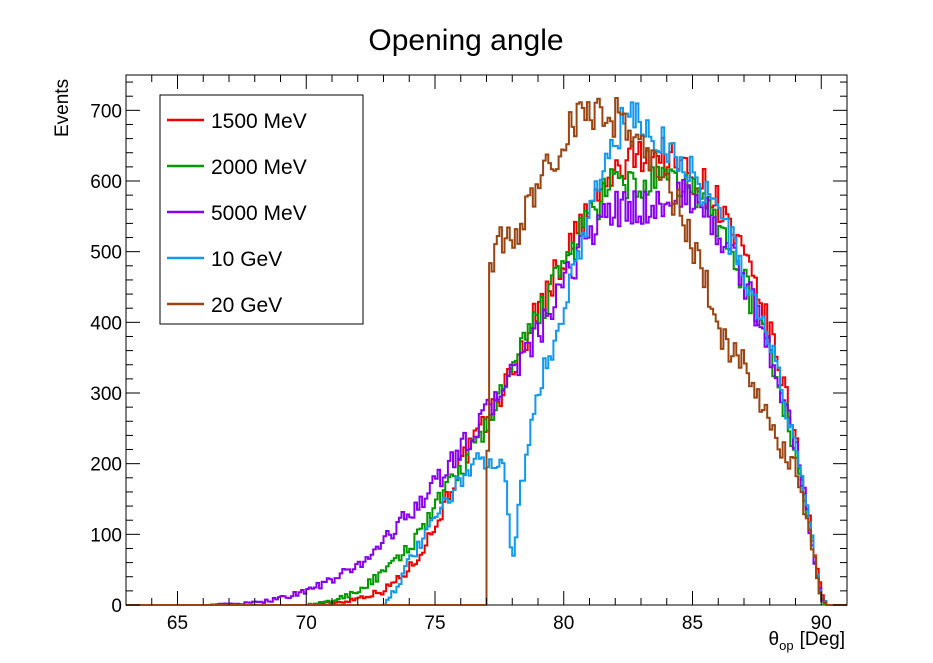 Image resolution: width=933 pixels, height=663 pixels. Describe the element at coordinates (692, 623) in the screenshot. I see `x-tick-label: 85` at that location.